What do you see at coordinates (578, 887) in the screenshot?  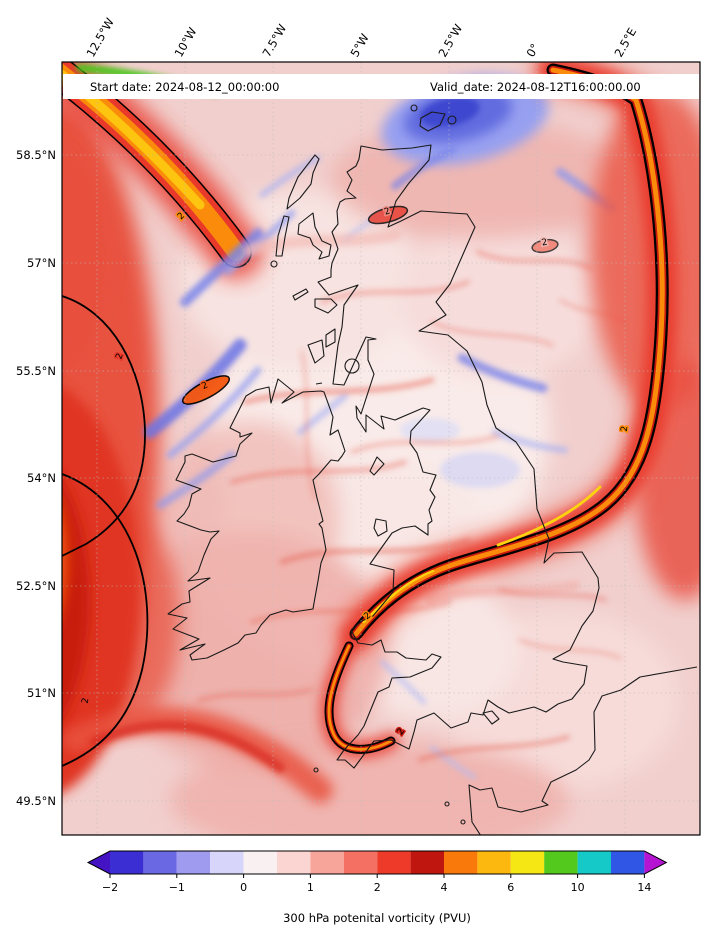 I see `colorbar-tick-label: 10` at bounding box center [578, 887].